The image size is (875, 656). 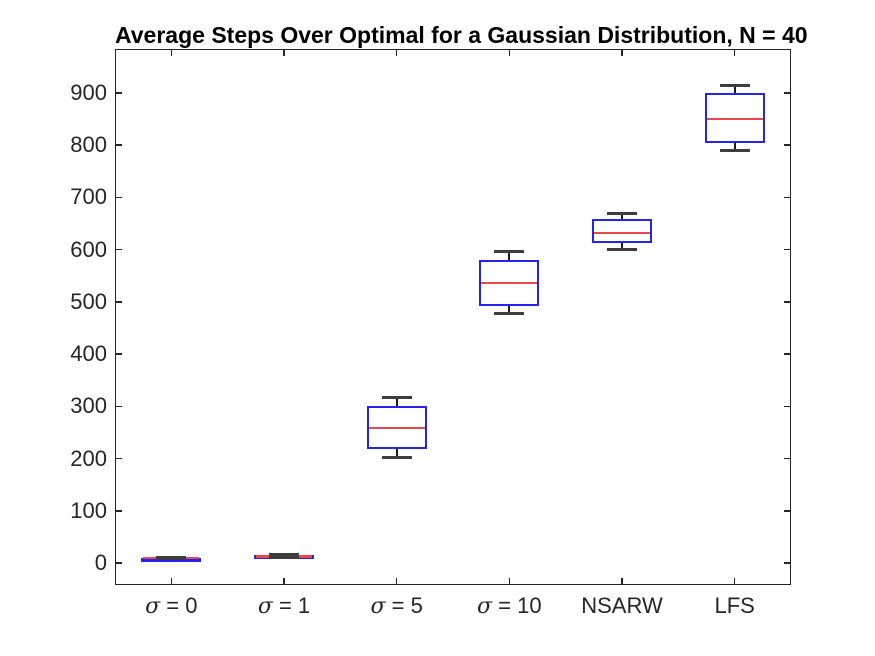 I want to click on x-tick-label: σ = 5, so click(x=397, y=606).